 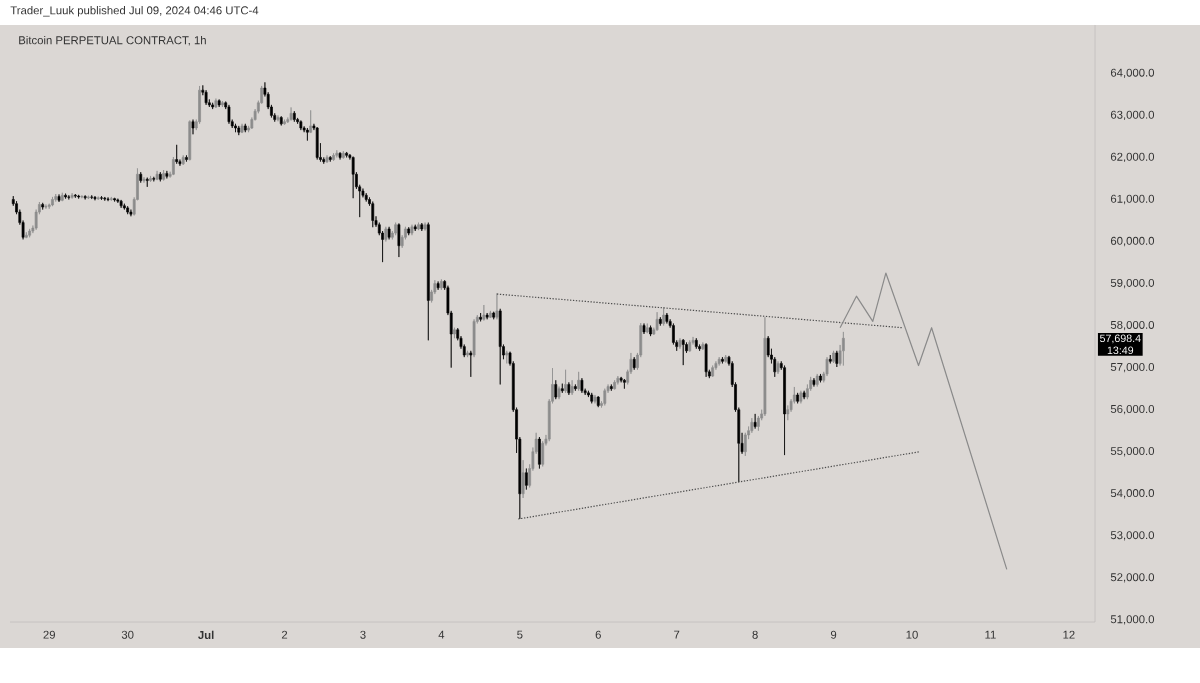 What do you see at coordinates (1132, 410) in the screenshot?
I see `y-tick-label: 56,000.0` at bounding box center [1132, 410].